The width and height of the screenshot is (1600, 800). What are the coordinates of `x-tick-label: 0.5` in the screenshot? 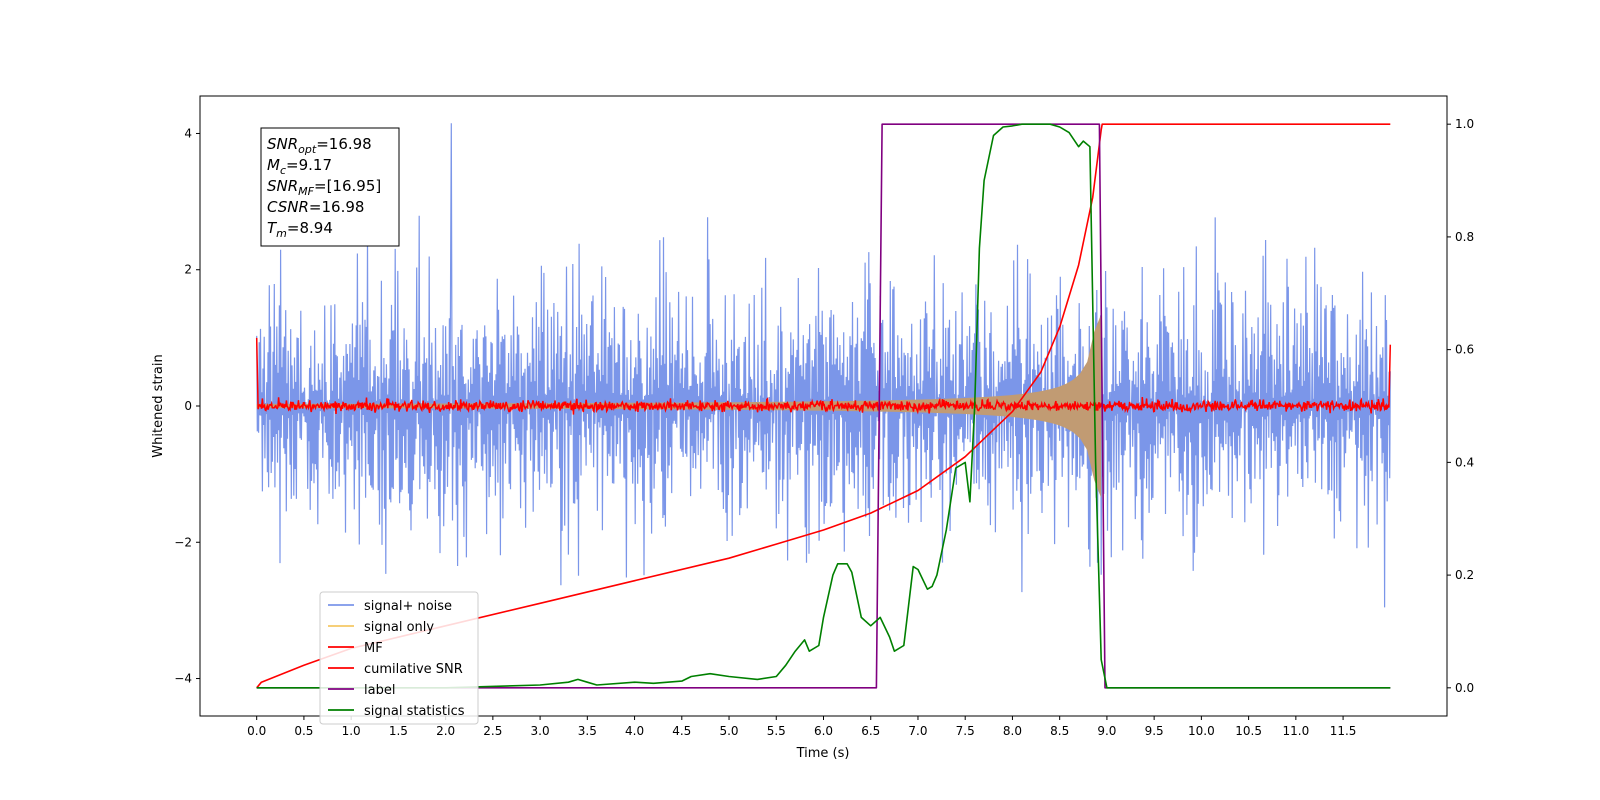 It's located at (303, 731).